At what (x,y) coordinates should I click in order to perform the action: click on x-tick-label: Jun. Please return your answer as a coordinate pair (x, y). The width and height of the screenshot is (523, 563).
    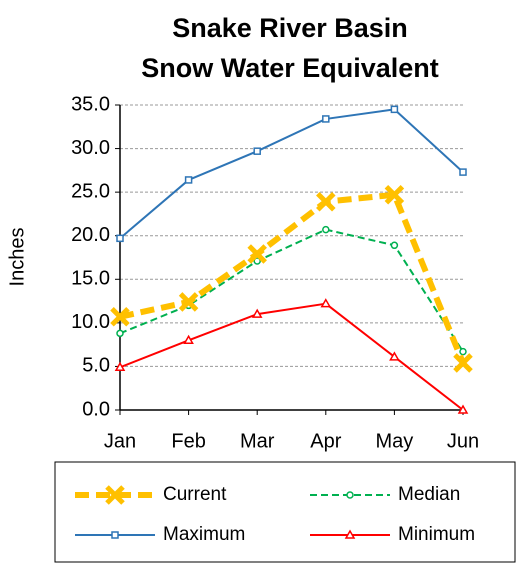
    Looking at the image, I should click on (463, 441).